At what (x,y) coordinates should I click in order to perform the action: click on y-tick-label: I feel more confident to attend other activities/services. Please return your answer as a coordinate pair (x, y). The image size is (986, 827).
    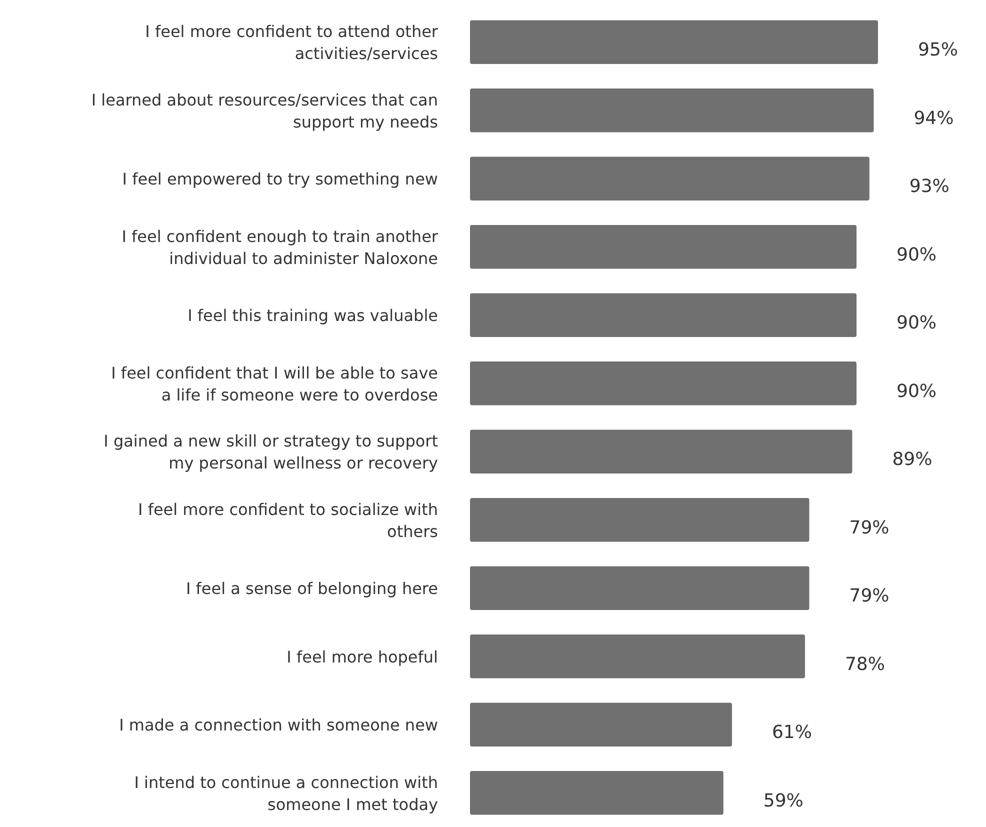
    Looking at the image, I should click on (291, 42).